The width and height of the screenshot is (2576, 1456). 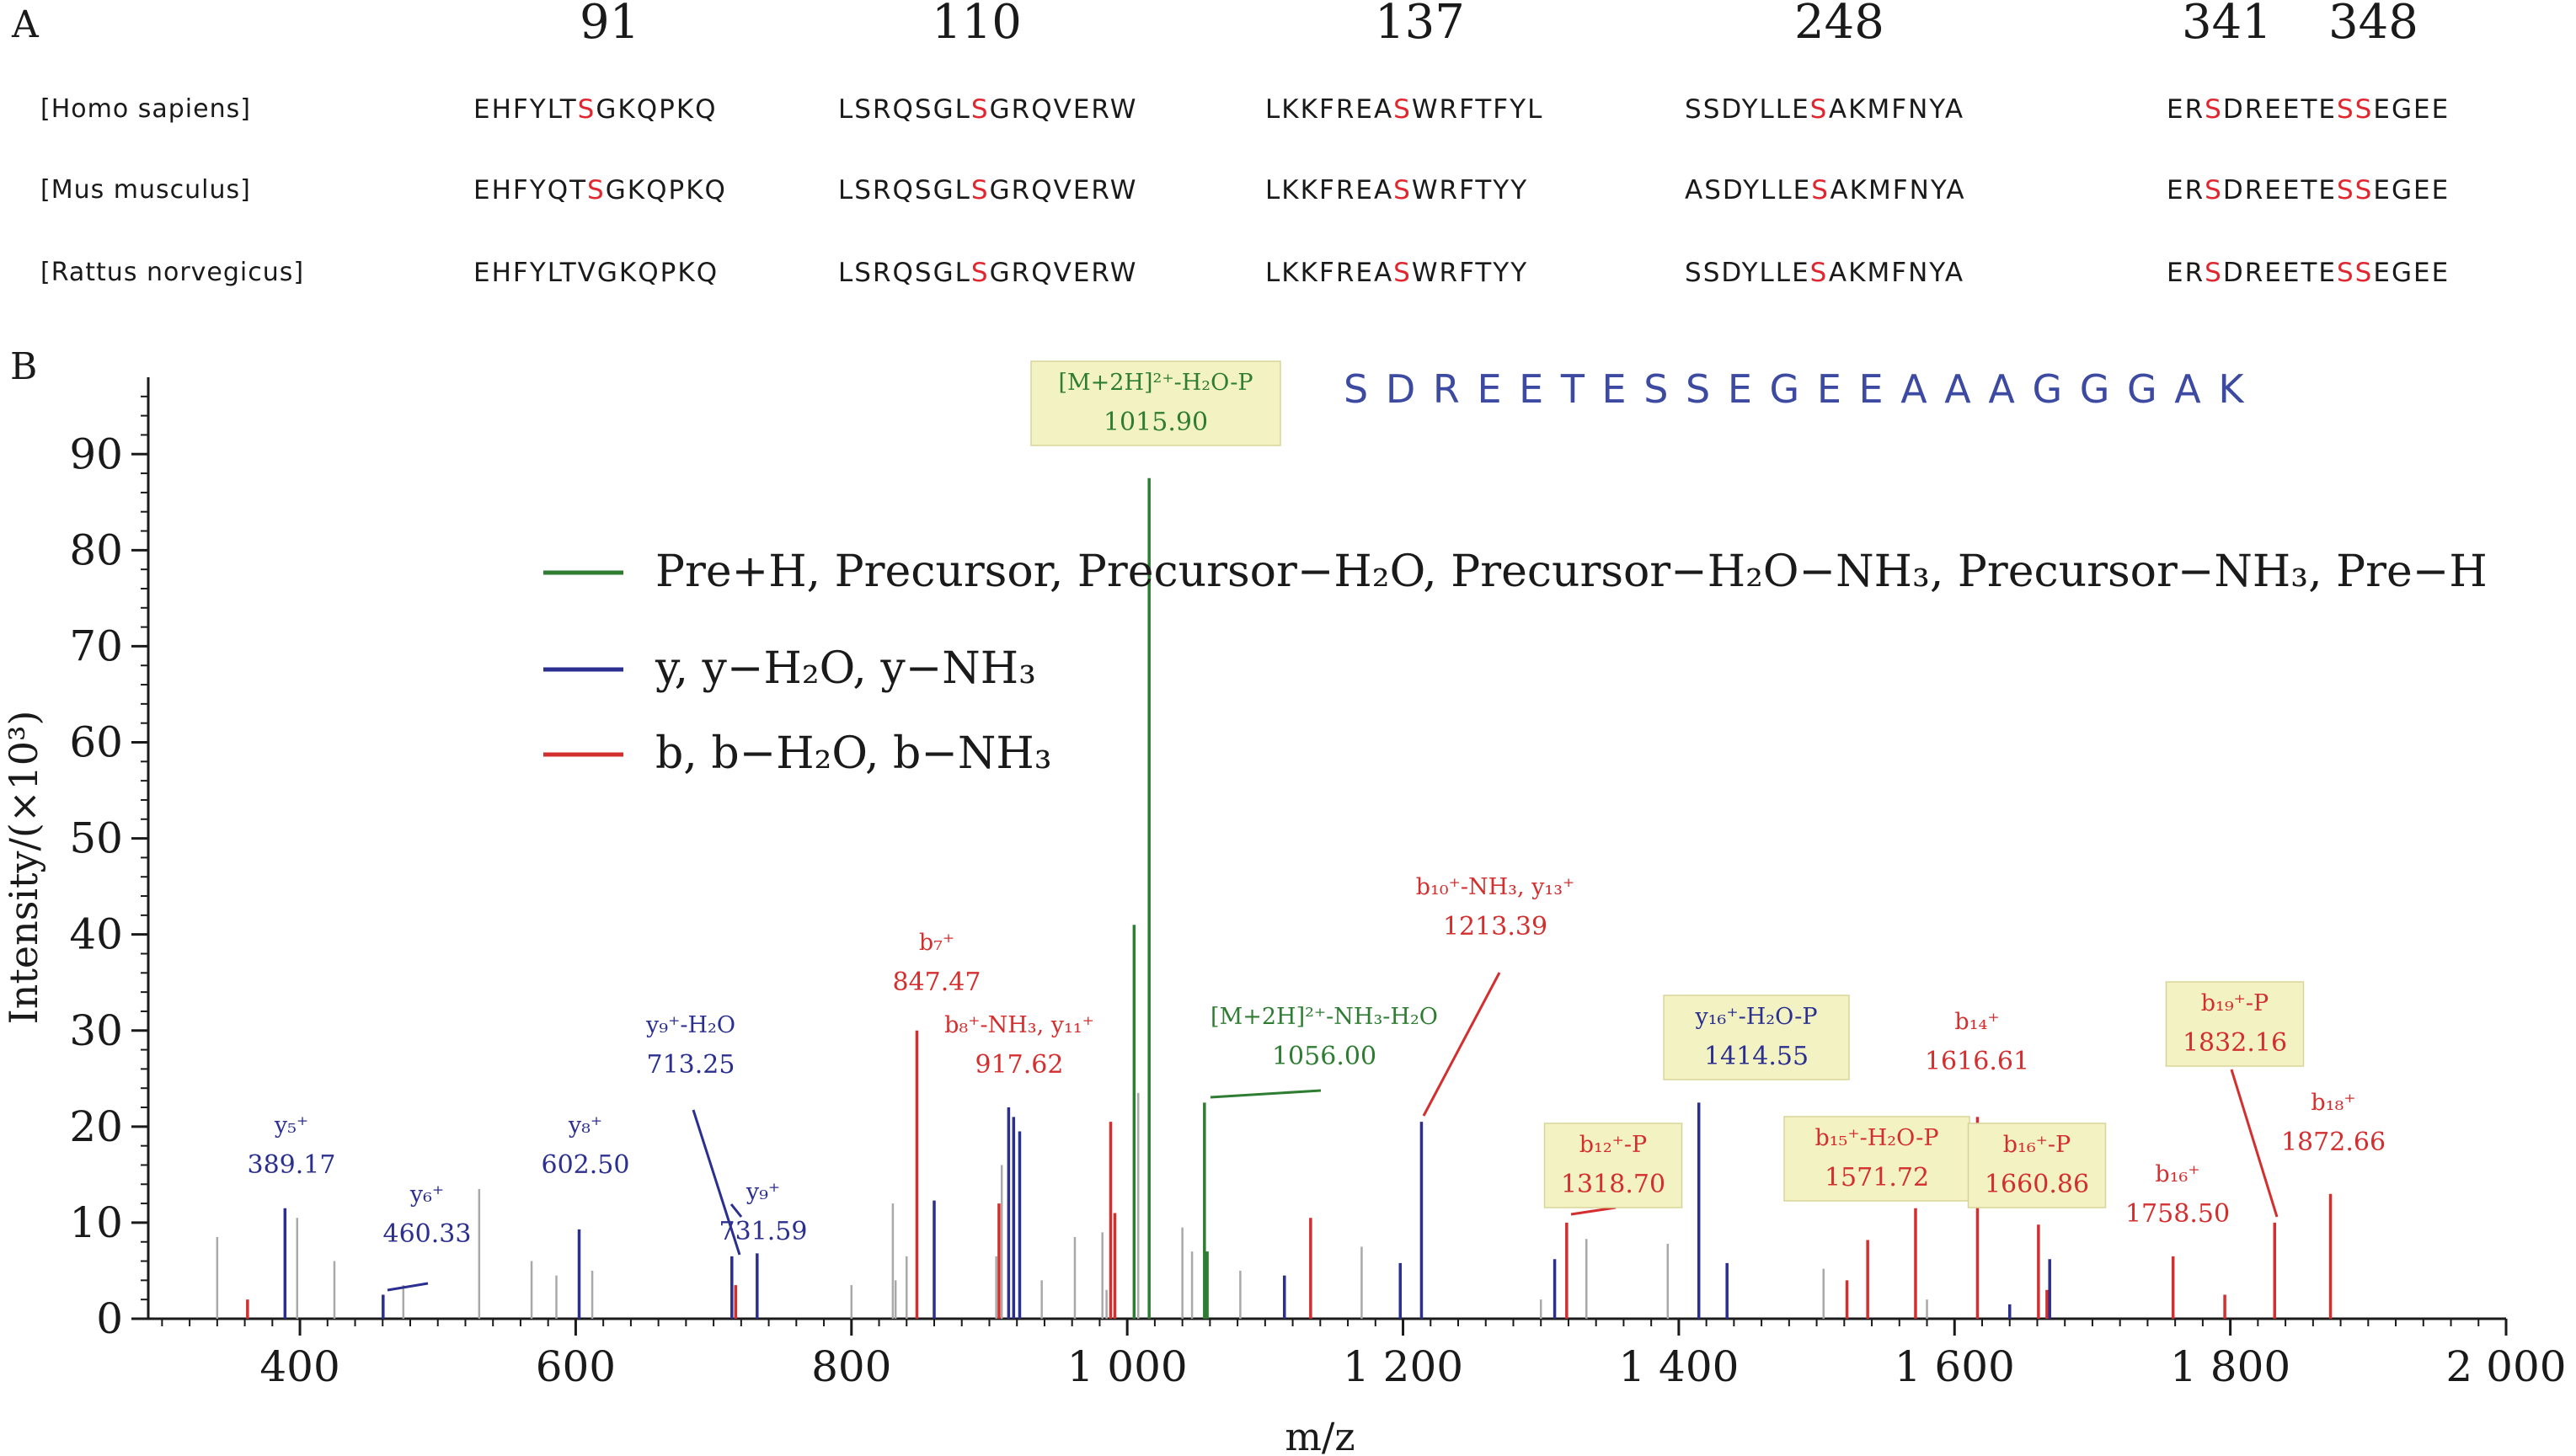 What do you see at coordinates (2235, 1003) in the screenshot?
I see `annotation-ion: b₁₉⁺-P` at bounding box center [2235, 1003].